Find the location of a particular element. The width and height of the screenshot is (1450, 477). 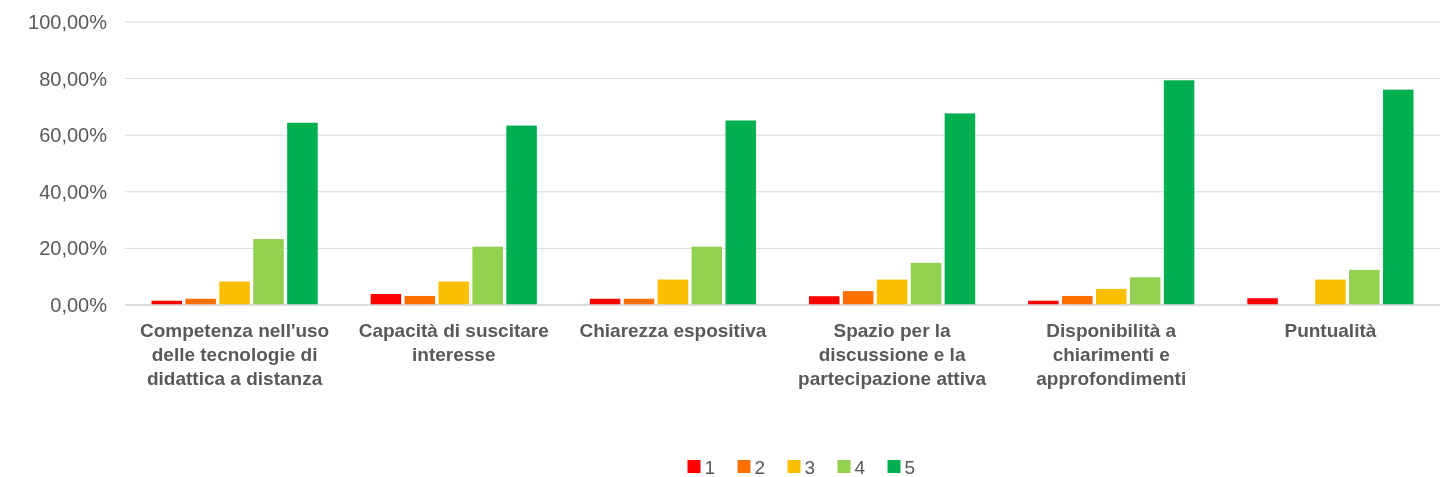

legend-label: 5 is located at coordinates (910, 466).